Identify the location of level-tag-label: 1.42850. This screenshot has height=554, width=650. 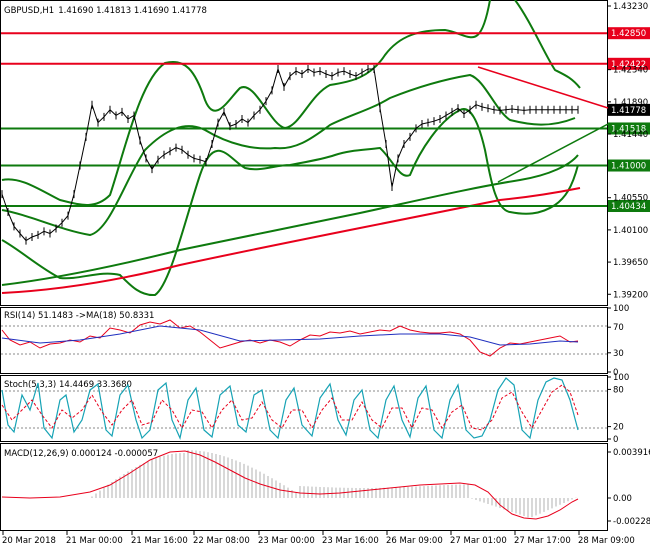
(628, 34).